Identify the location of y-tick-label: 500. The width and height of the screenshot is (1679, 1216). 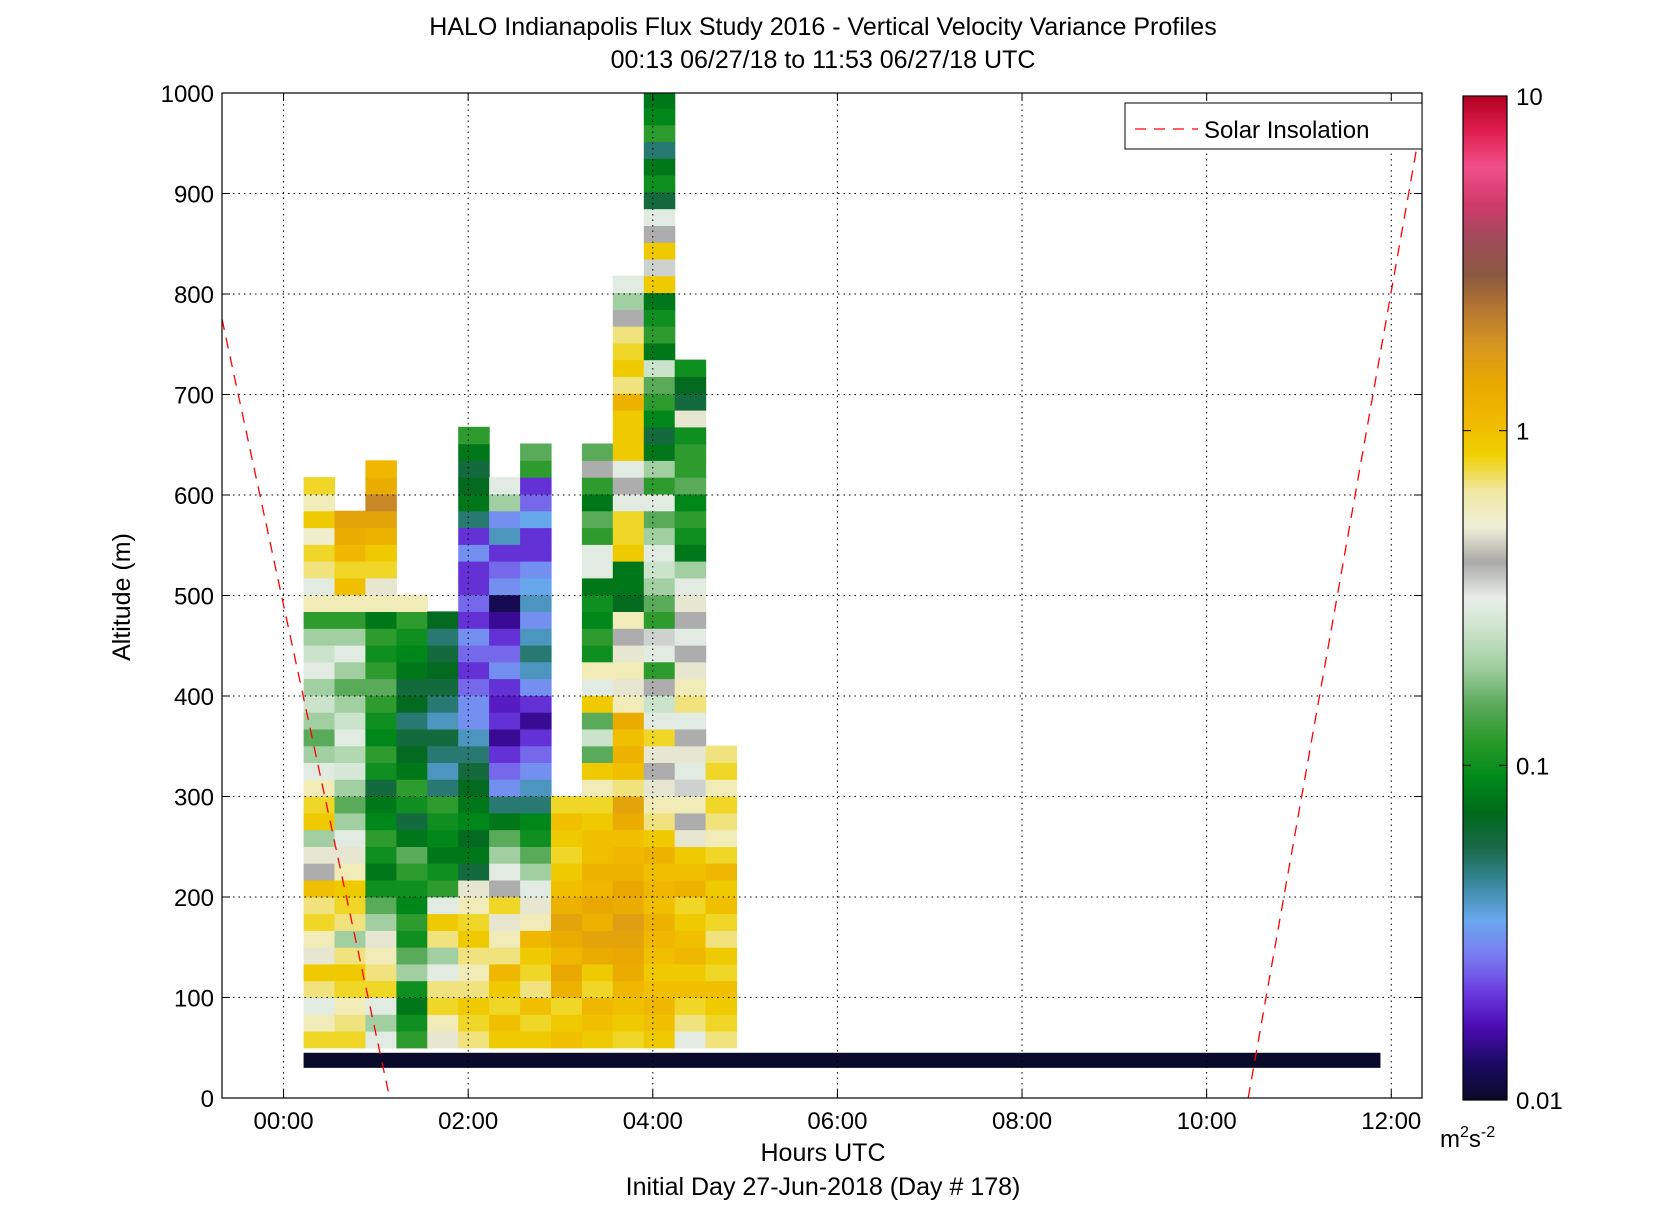
(194, 597).